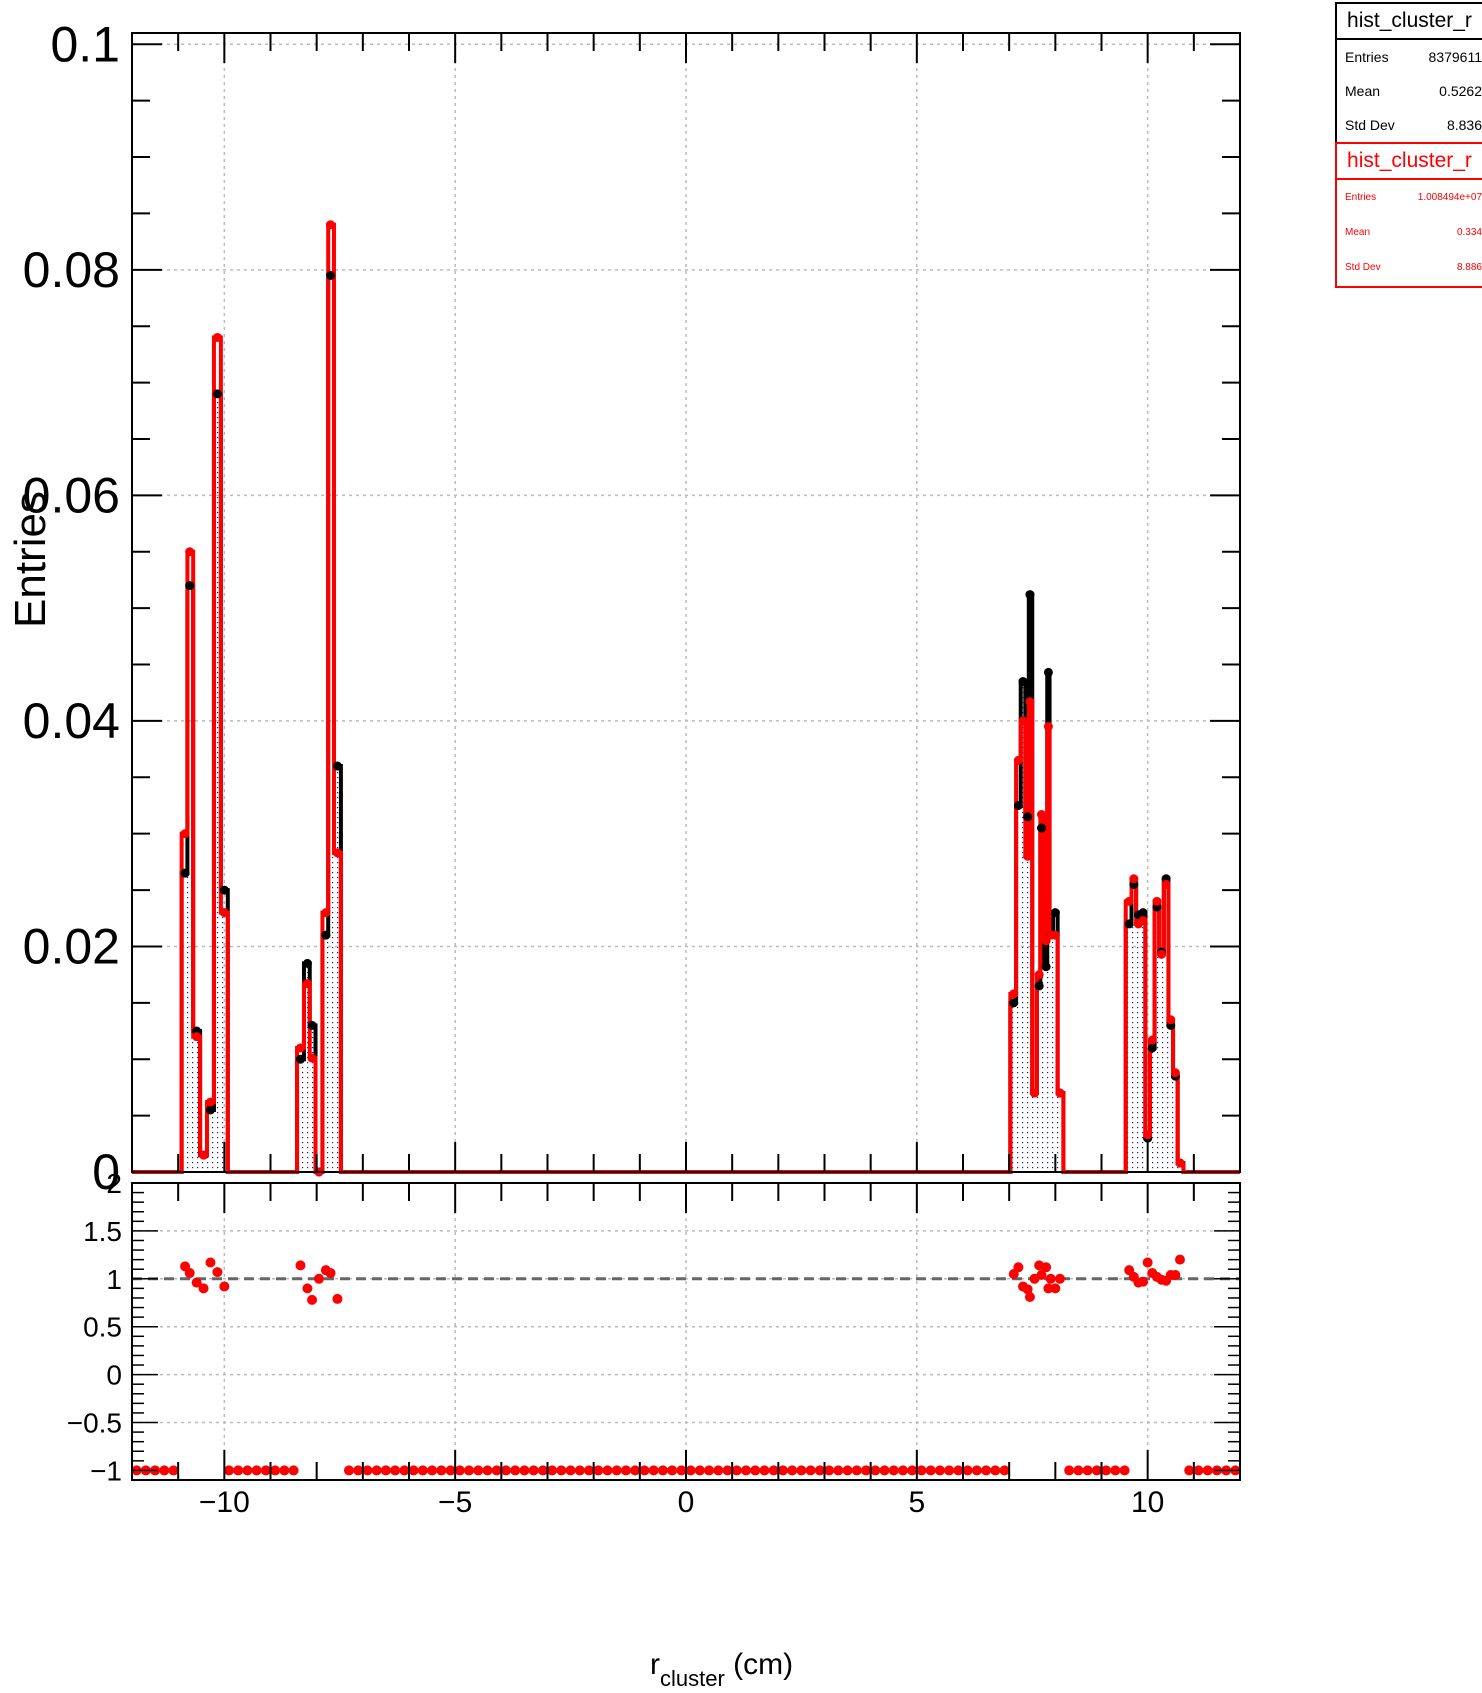  I want to click on x-tick-label: −10, so click(224, 1502).